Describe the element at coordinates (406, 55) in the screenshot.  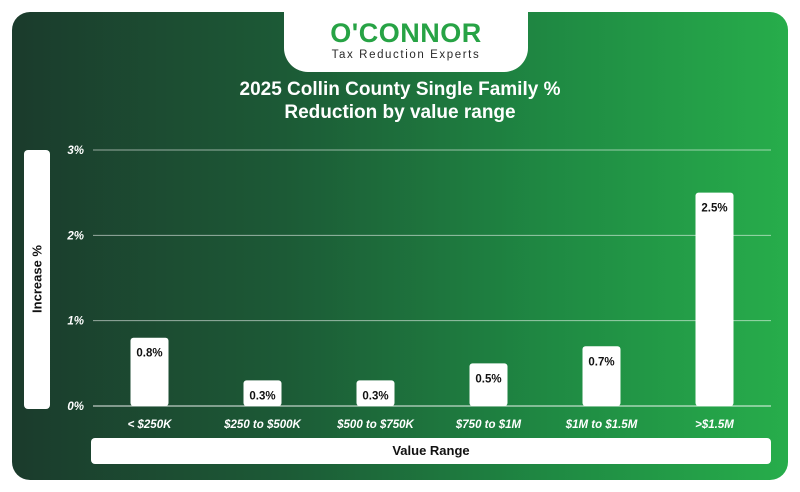
I see `logo-tagline: Tax Reduction Experts` at that location.